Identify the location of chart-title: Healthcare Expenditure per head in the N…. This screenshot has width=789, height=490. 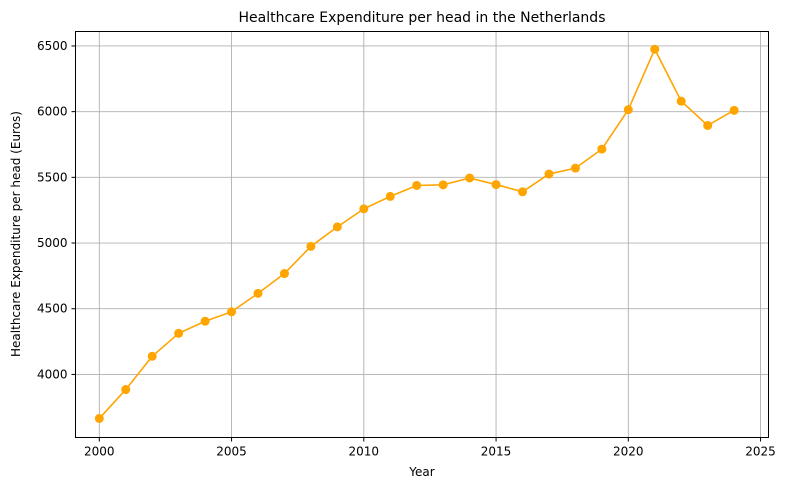
(421, 18).